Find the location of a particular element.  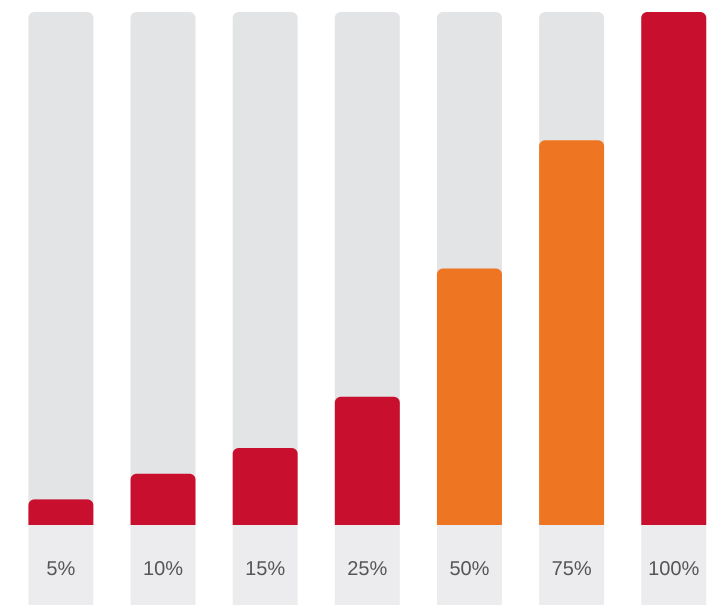

data-label: 10% is located at coordinates (163, 569).